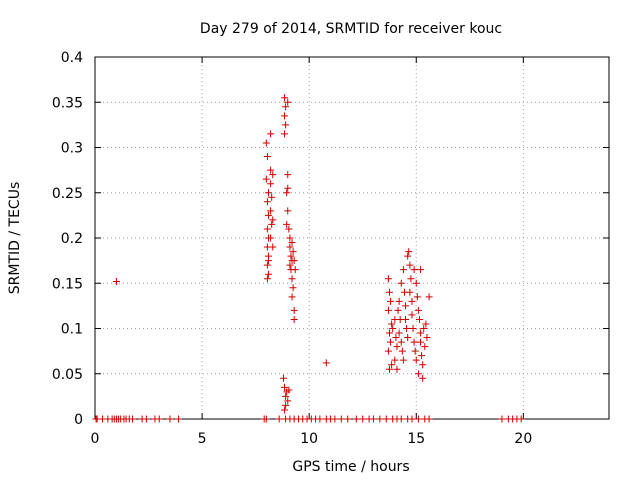 The height and width of the screenshot is (480, 640). What do you see at coordinates (72, 149) in the screenshot?
I see `y-tick-label: 0.3` at bounding box center [72, 149].